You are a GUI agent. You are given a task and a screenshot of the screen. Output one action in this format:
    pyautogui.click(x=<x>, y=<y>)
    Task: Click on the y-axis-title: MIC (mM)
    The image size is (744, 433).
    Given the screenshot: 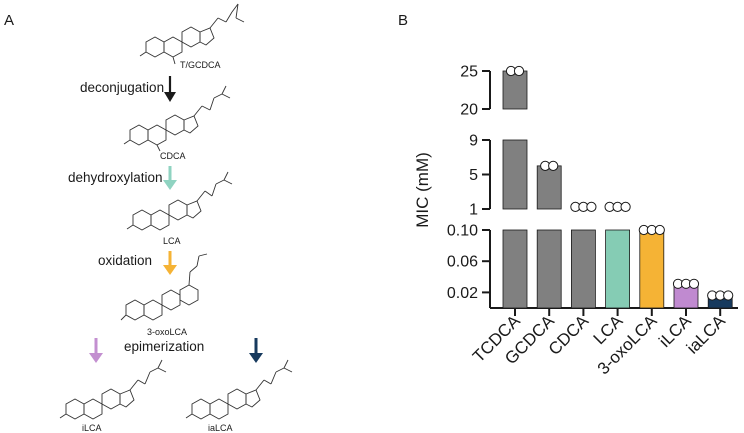 What is the action you would take?
    pyautogui.click(x=422, y=190)
    